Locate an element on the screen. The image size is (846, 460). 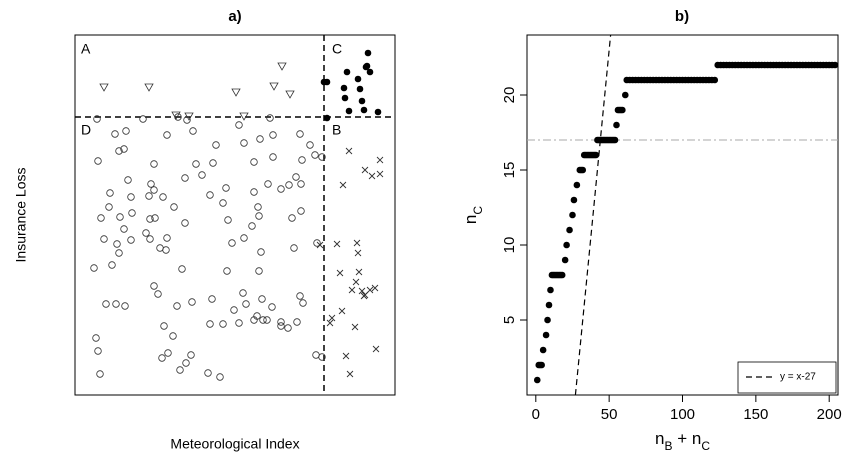
region-label: B is located at coordinates (336, 130).